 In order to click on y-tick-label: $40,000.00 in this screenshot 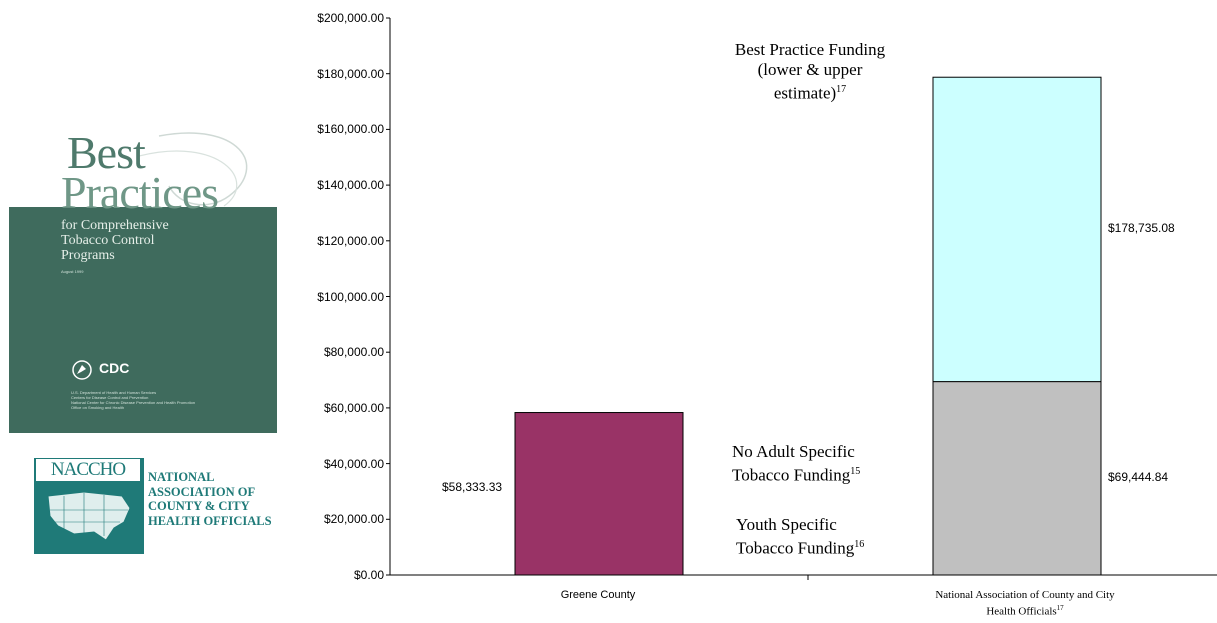, I will do `click(353, 463)`.